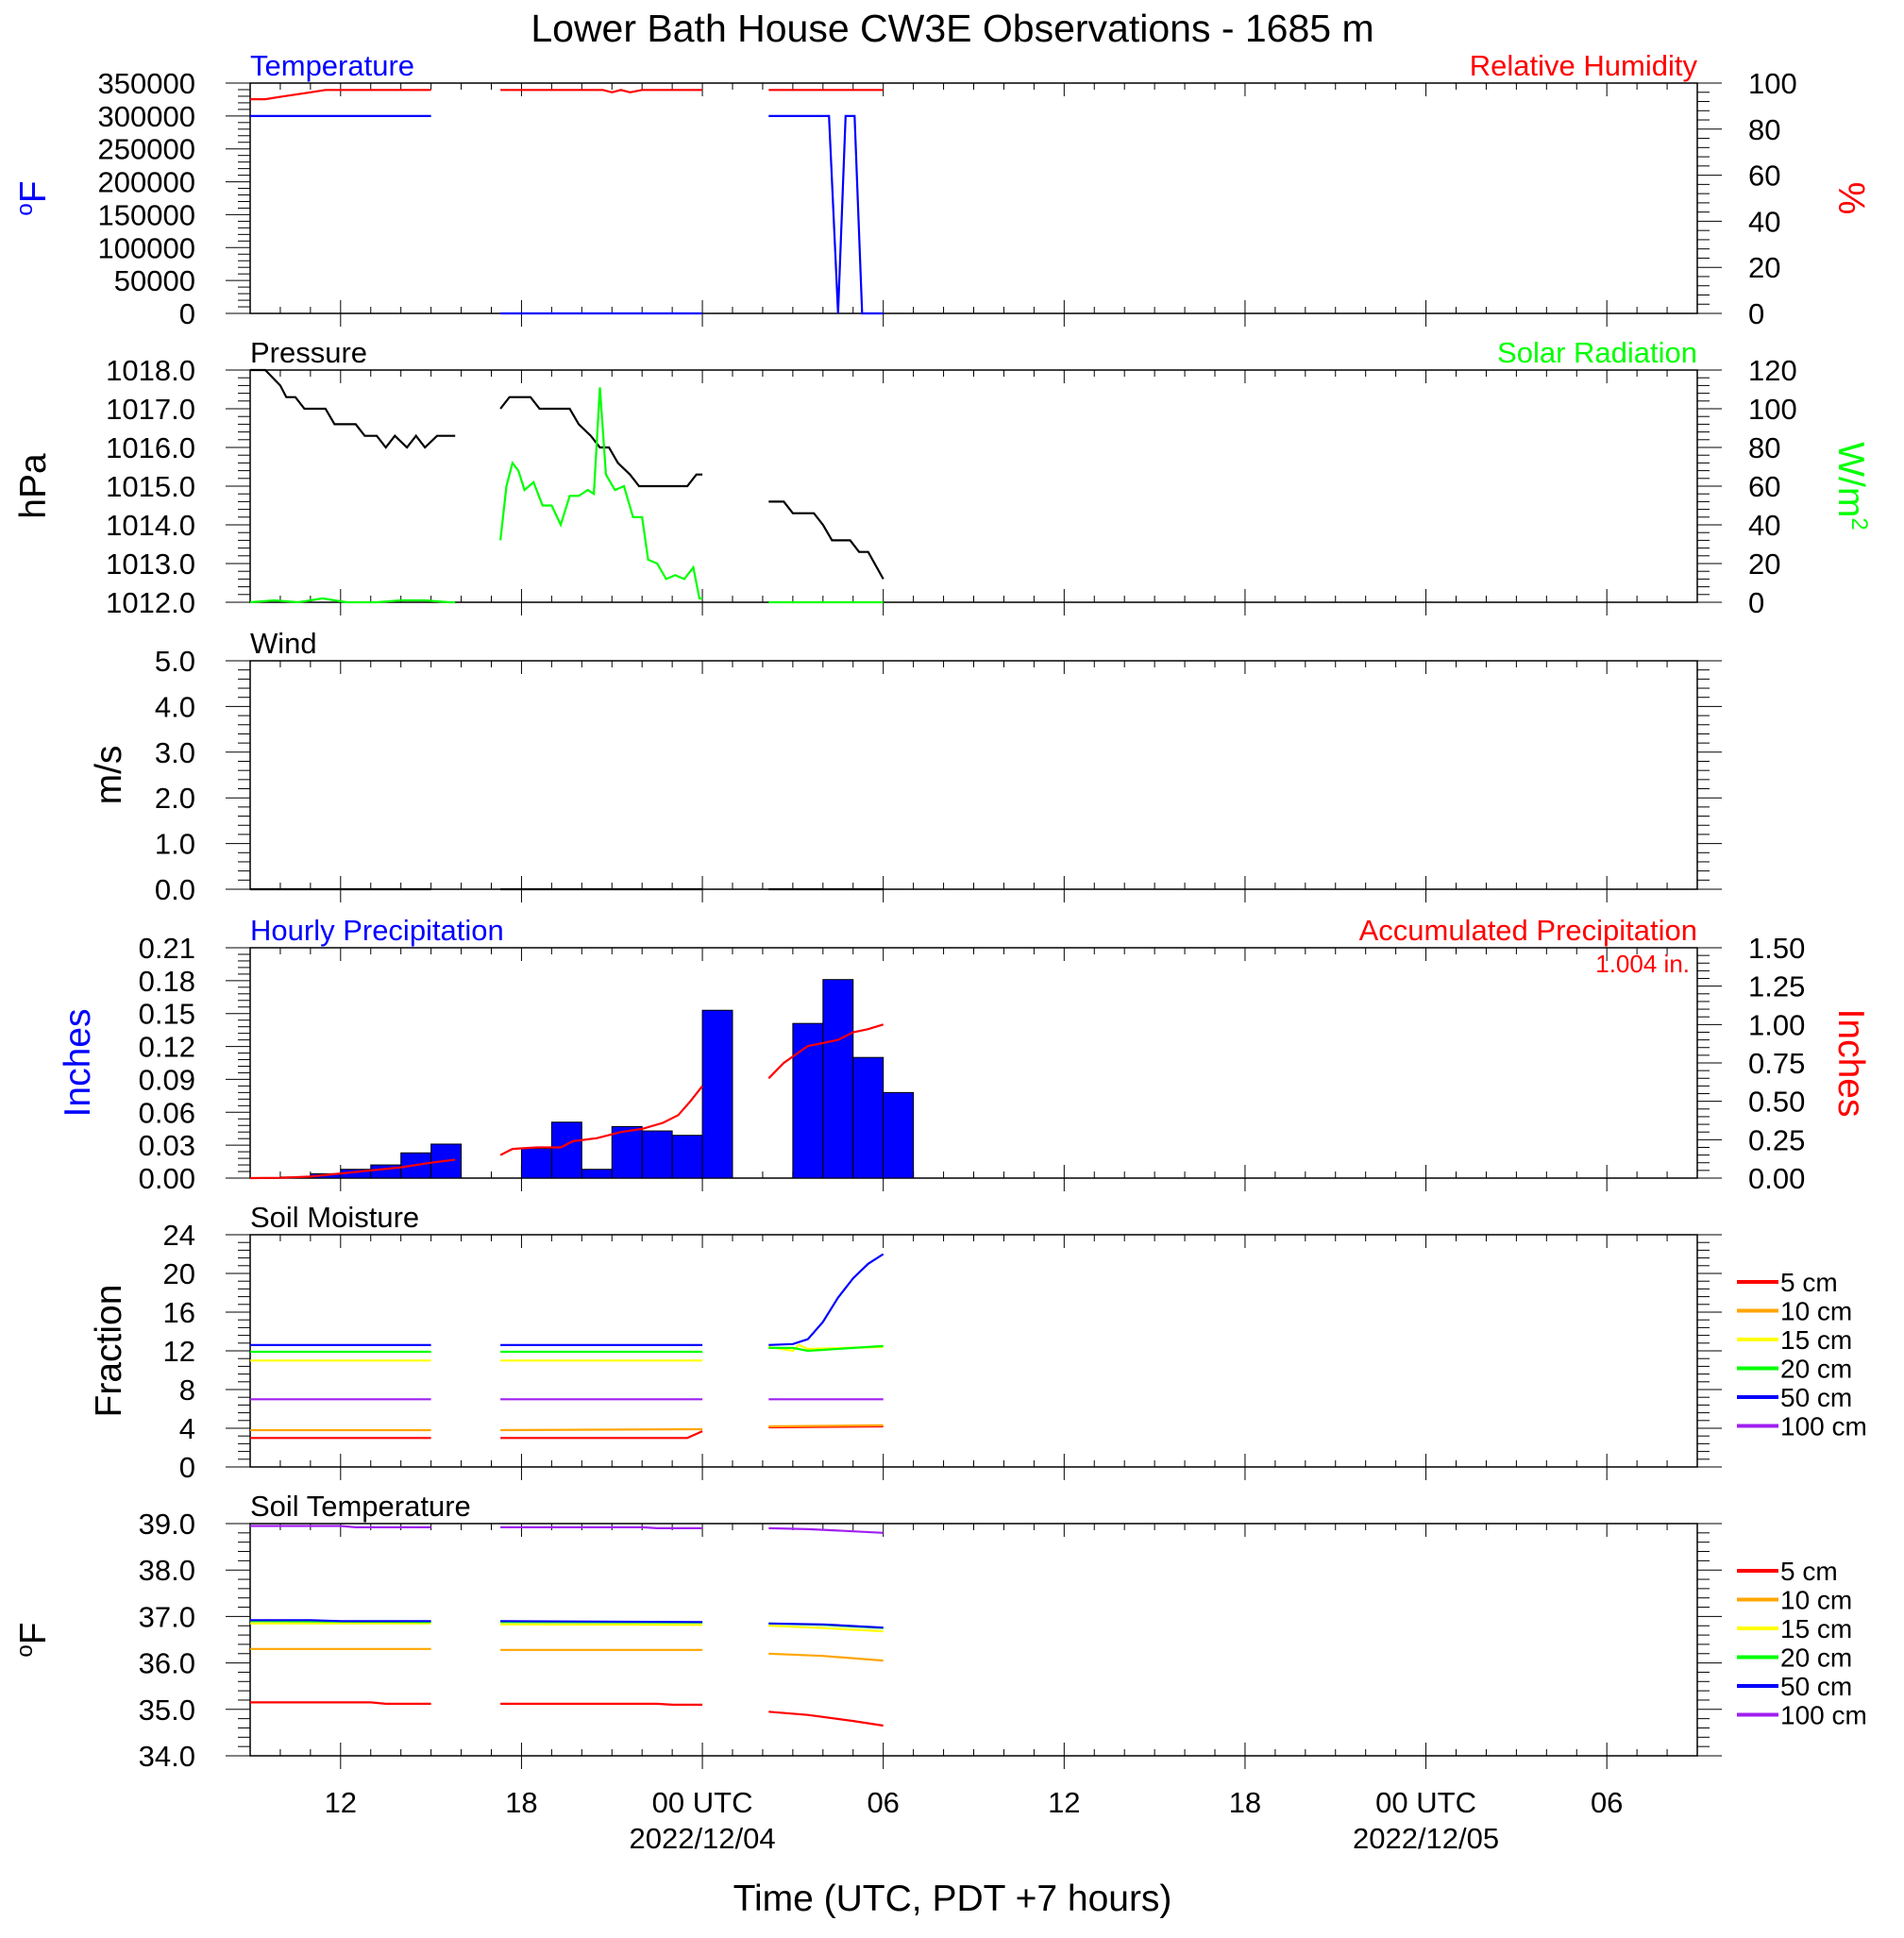 This screenshot has height=1938, width=1904. Describe the element at coordinates (33, 191) in the screenshot. I see `unit-text: F` at that location.